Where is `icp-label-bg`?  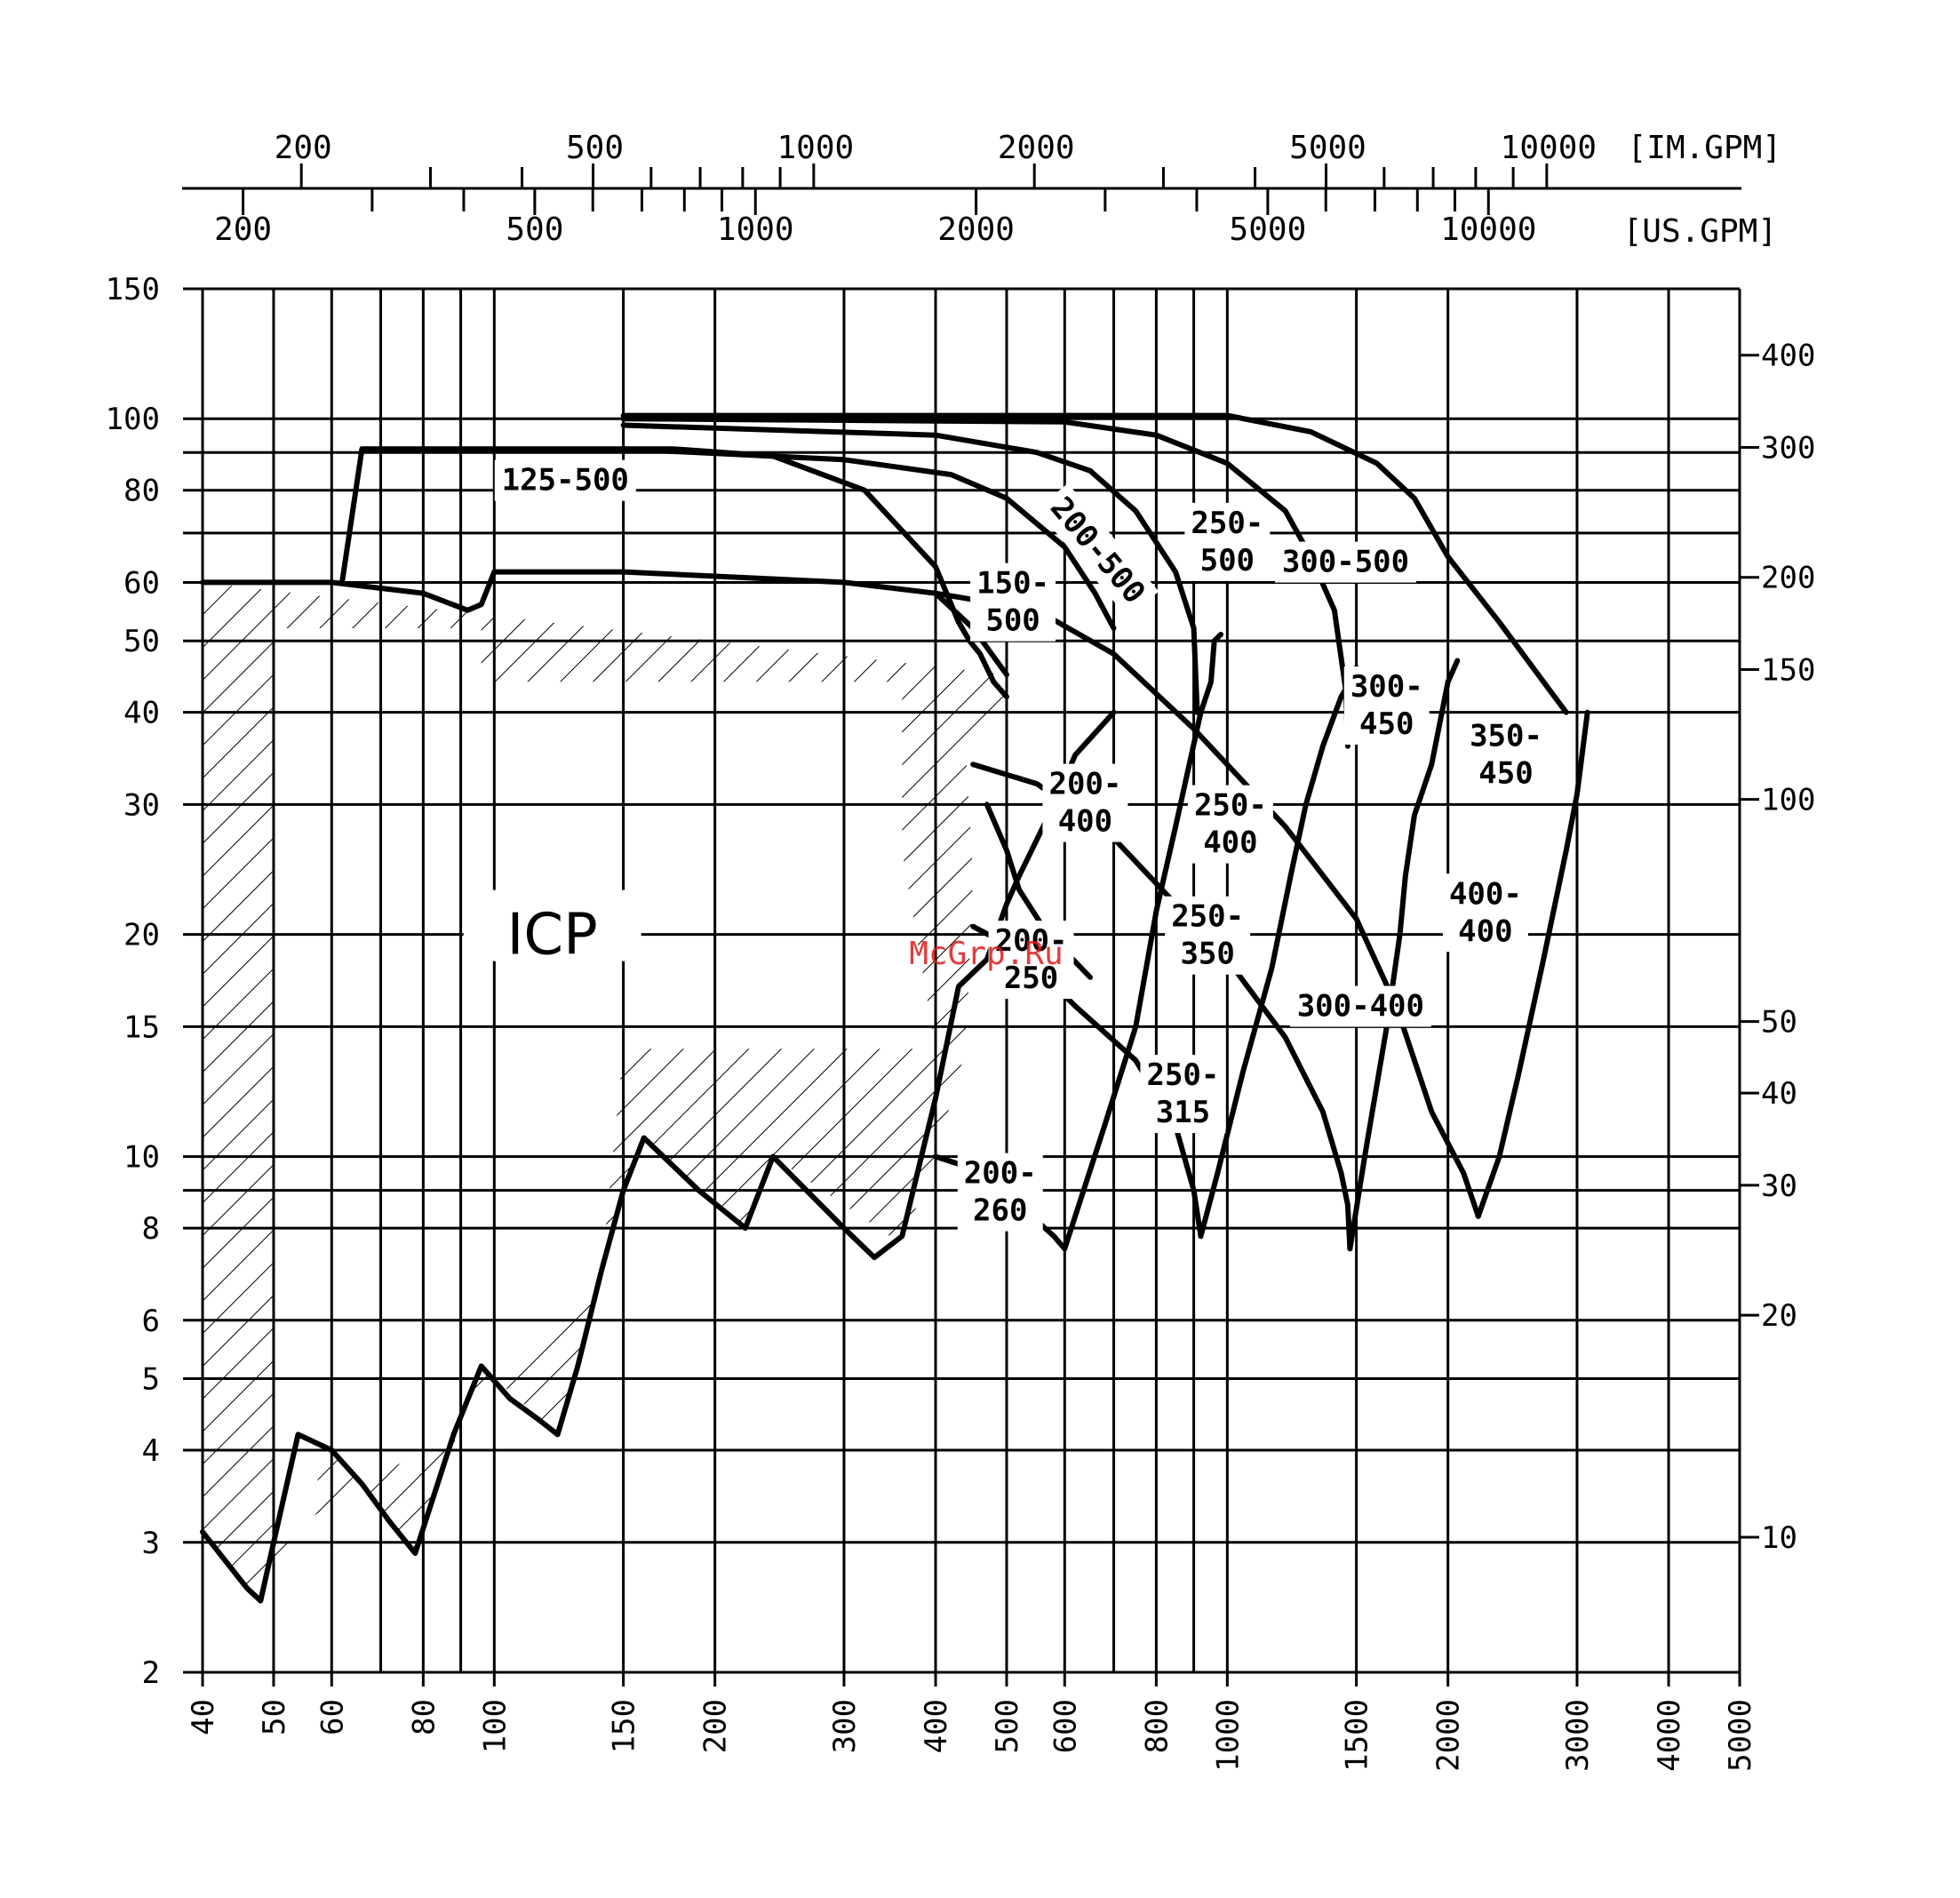
icp-label-bg is located at coordinates (552, 925).